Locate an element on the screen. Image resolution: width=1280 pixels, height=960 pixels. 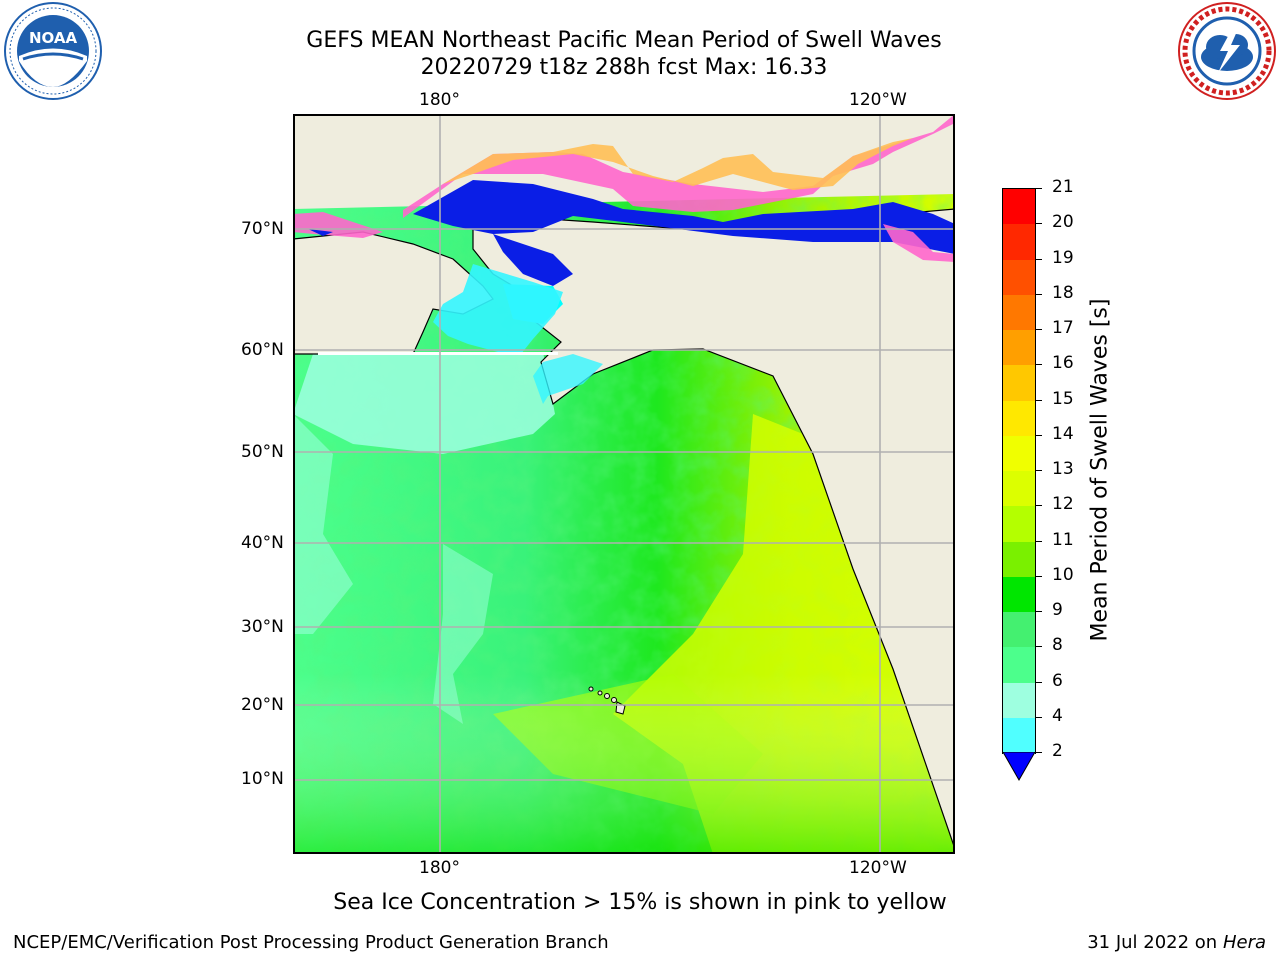
colorbar-under-arrow is located at coordinates (1019, 767).